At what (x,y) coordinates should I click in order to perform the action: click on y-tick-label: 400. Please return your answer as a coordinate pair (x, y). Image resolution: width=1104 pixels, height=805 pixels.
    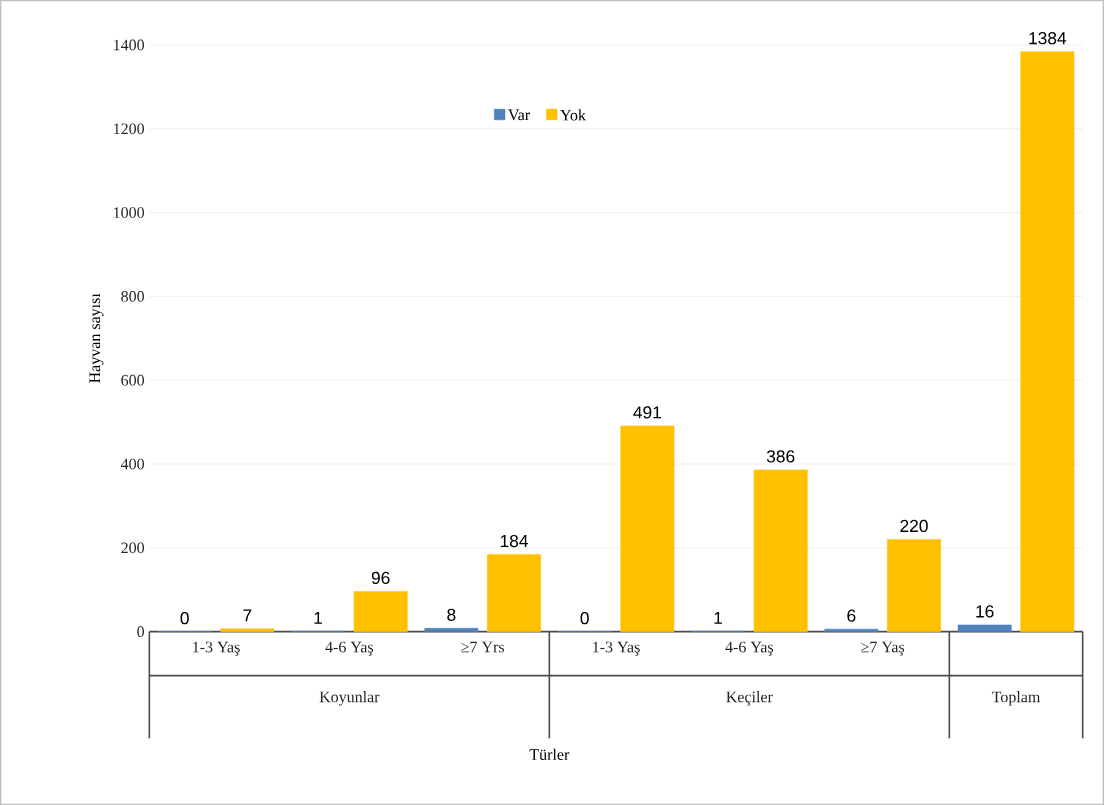
    Looking at the image, I should click on (132, 464).